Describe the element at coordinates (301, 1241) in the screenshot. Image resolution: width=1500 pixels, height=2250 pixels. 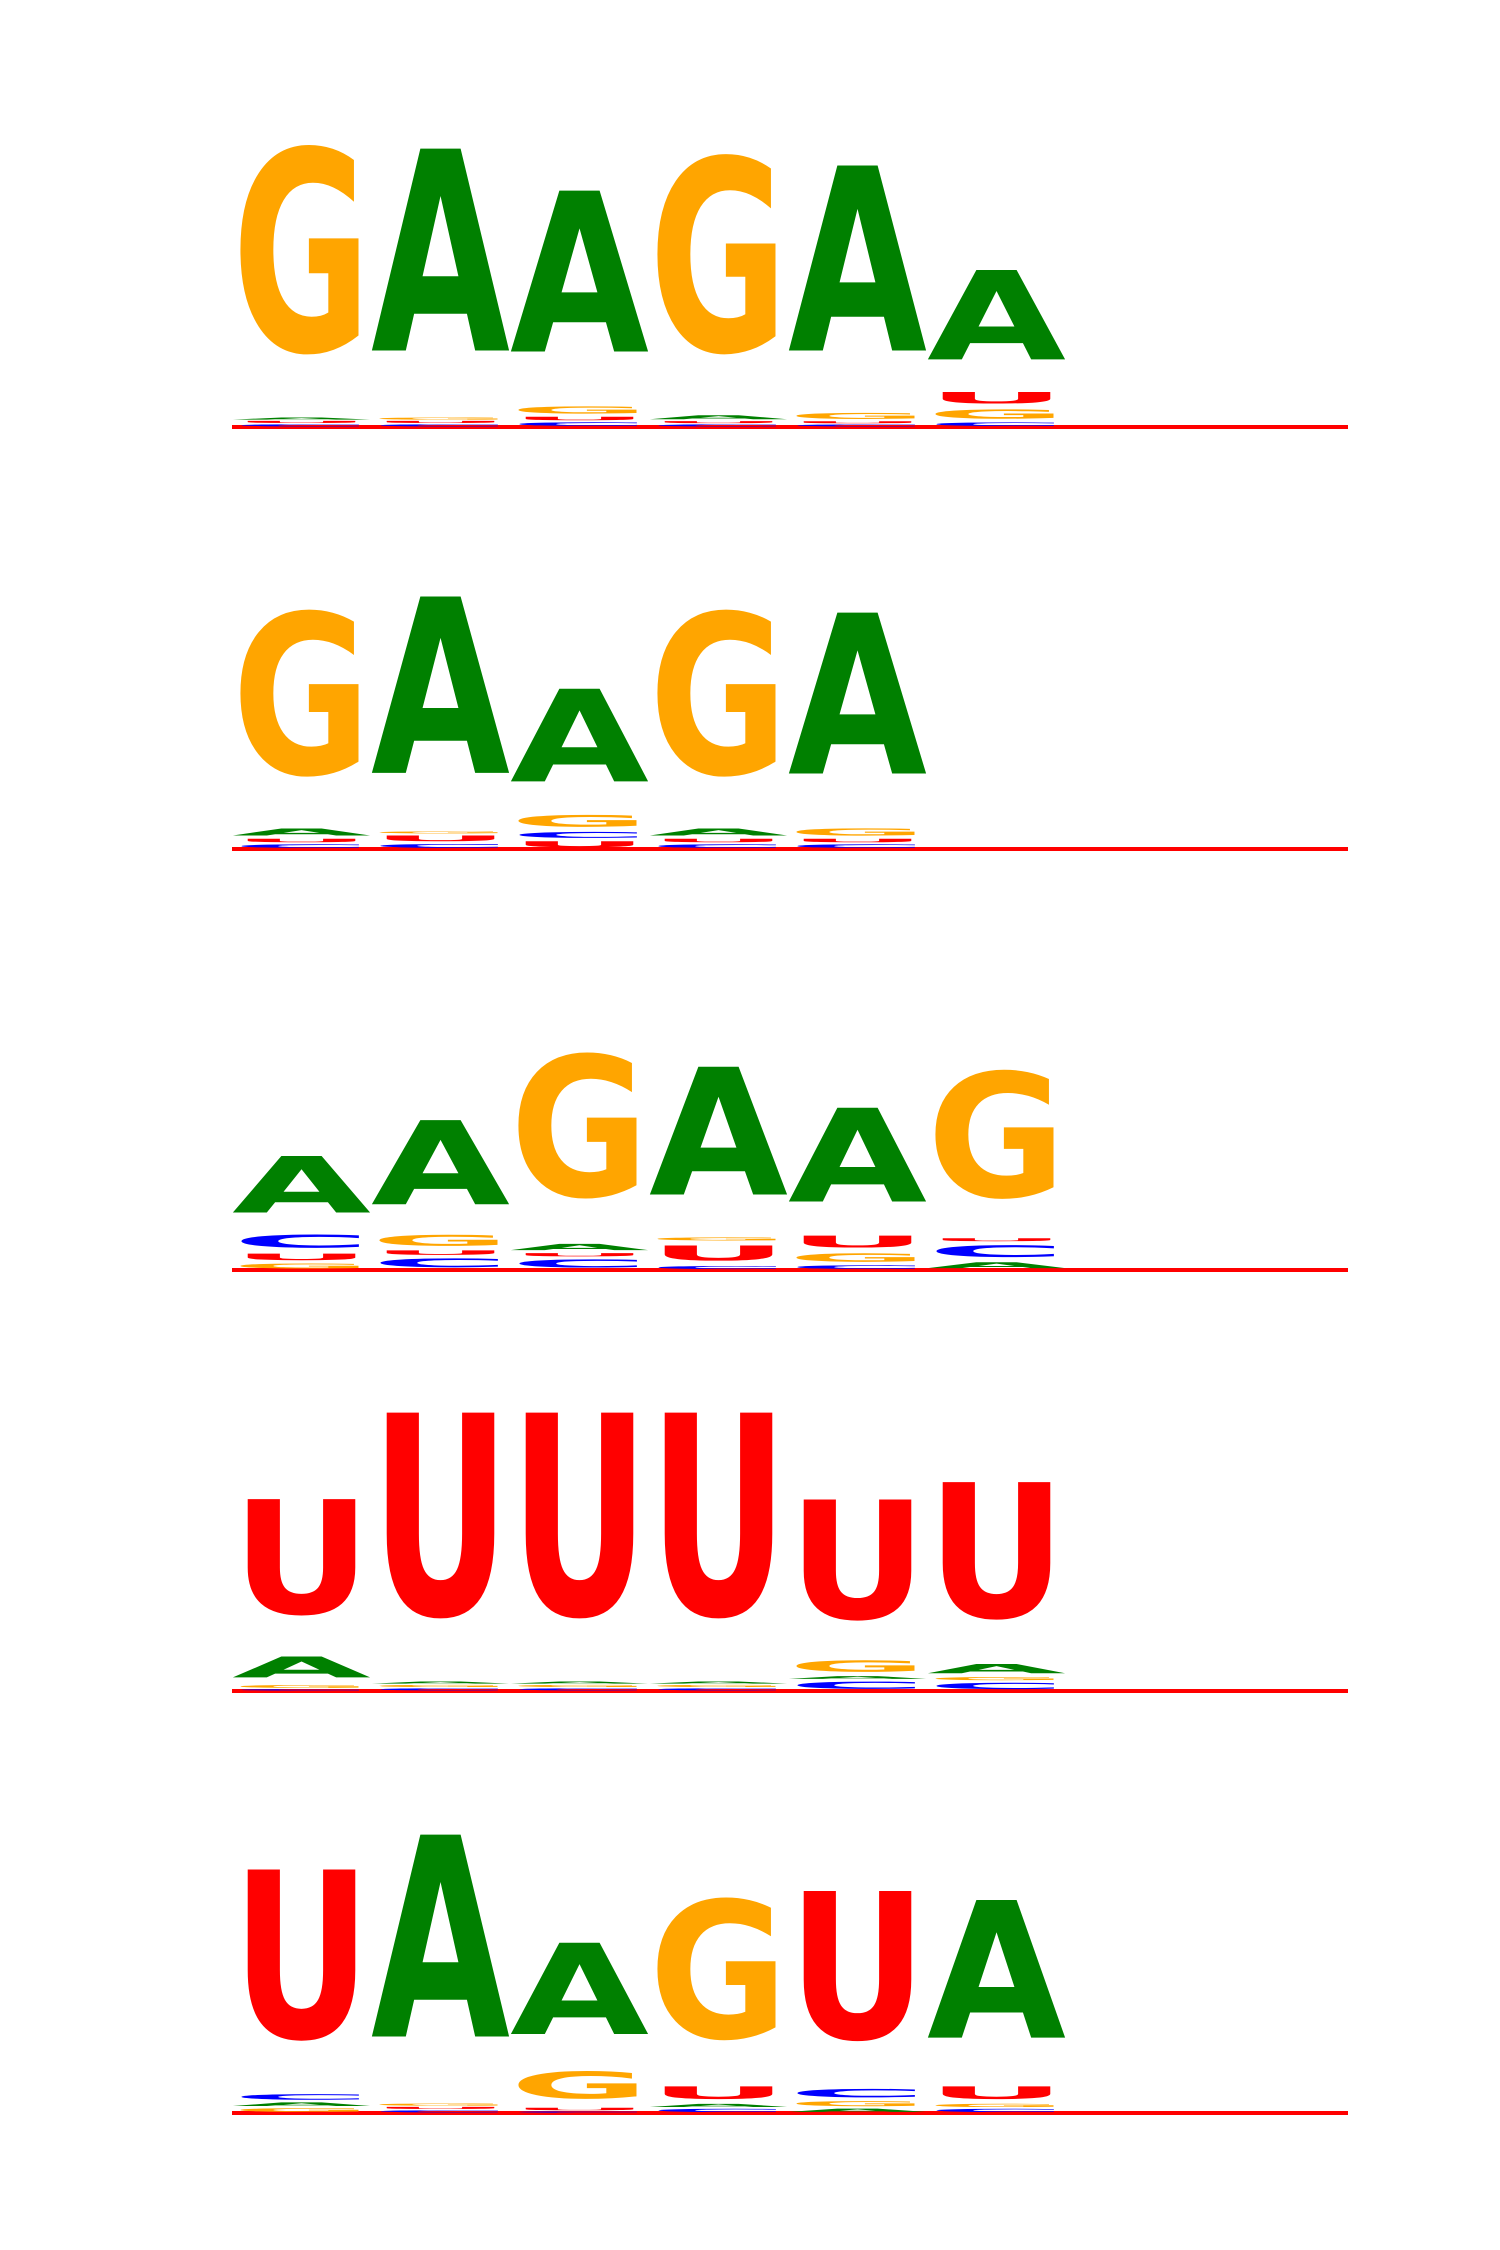
I see `logo-3-pos-1-letter-C: C` at that location.